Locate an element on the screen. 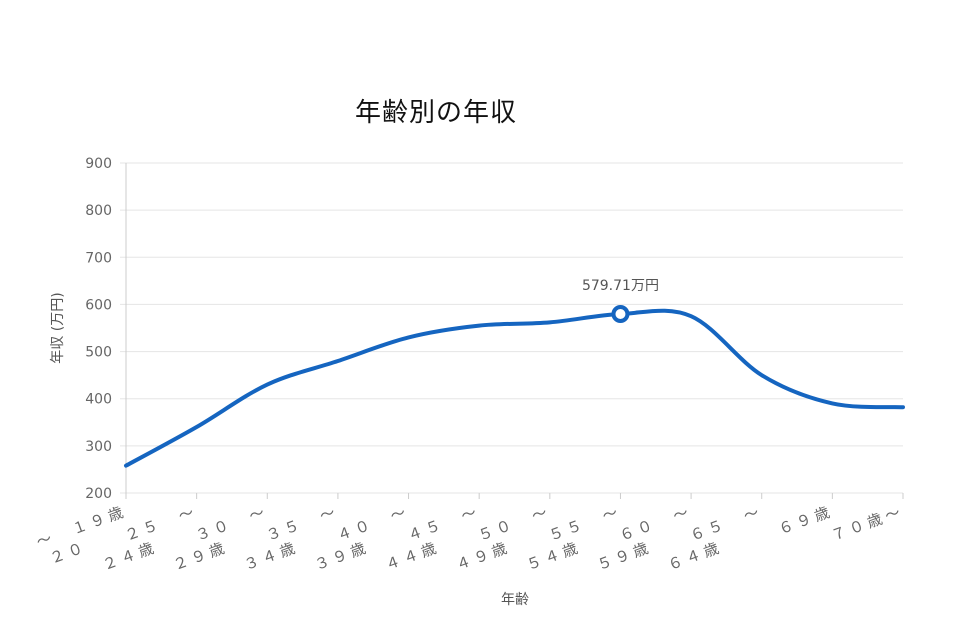 The height and width of the screenshot is (621, 976). y-tick-label: 900 is located at coordinates (98, 164).